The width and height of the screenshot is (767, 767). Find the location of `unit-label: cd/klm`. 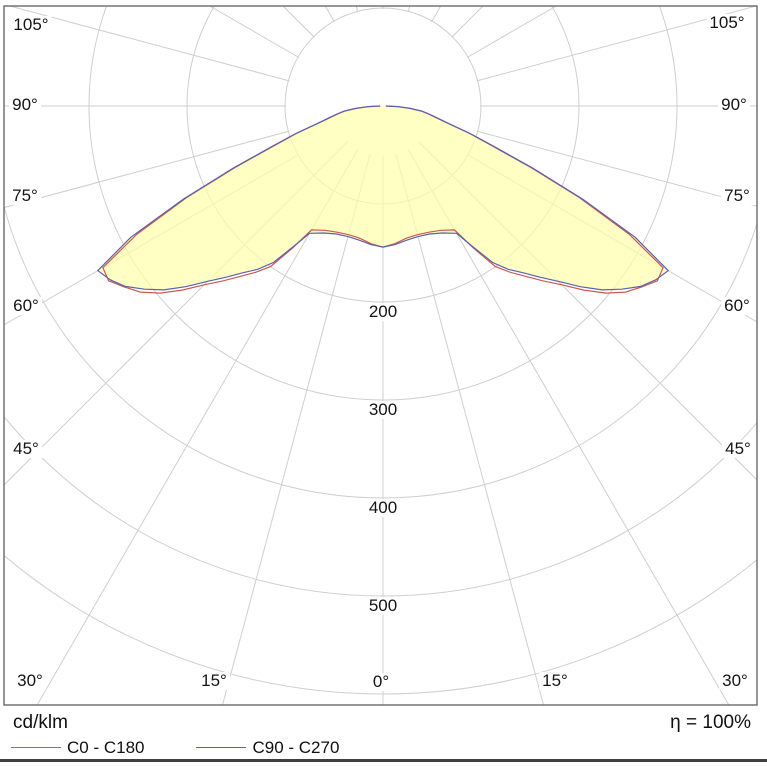

unit-label: cd/klm is located at coordinates (40, 722).